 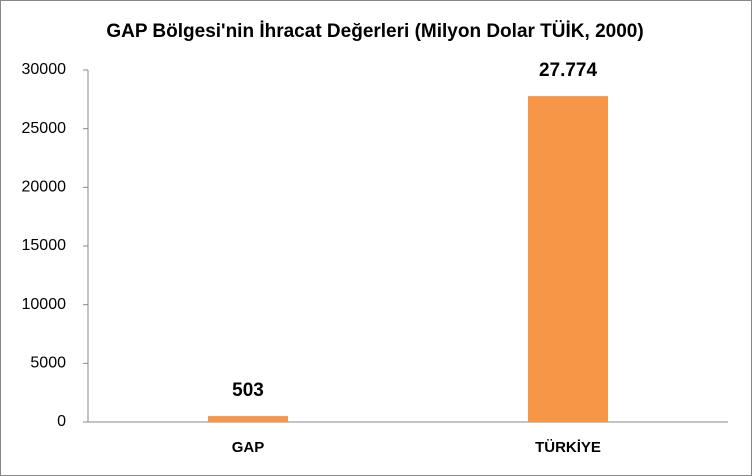 I want to click on y-tick-label: 0, so click(x=61, y=421).